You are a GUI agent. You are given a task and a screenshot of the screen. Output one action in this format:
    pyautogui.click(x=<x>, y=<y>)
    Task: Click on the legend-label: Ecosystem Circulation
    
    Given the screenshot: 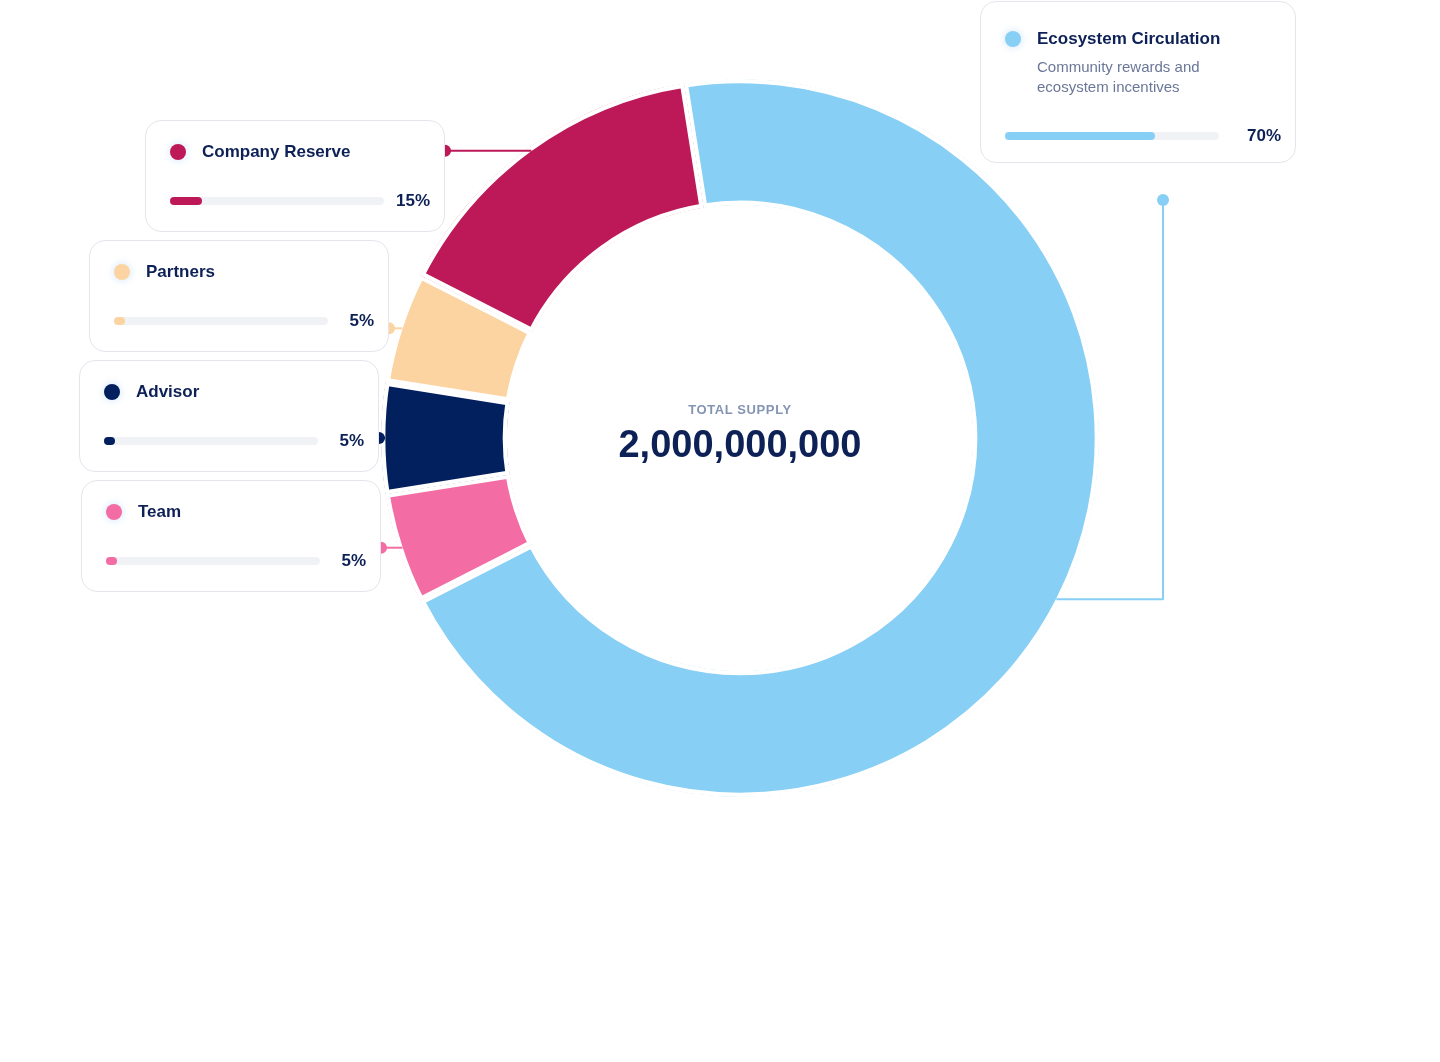 What is the action you would take?
    pyautogui.click(x=1129, y=39)
    